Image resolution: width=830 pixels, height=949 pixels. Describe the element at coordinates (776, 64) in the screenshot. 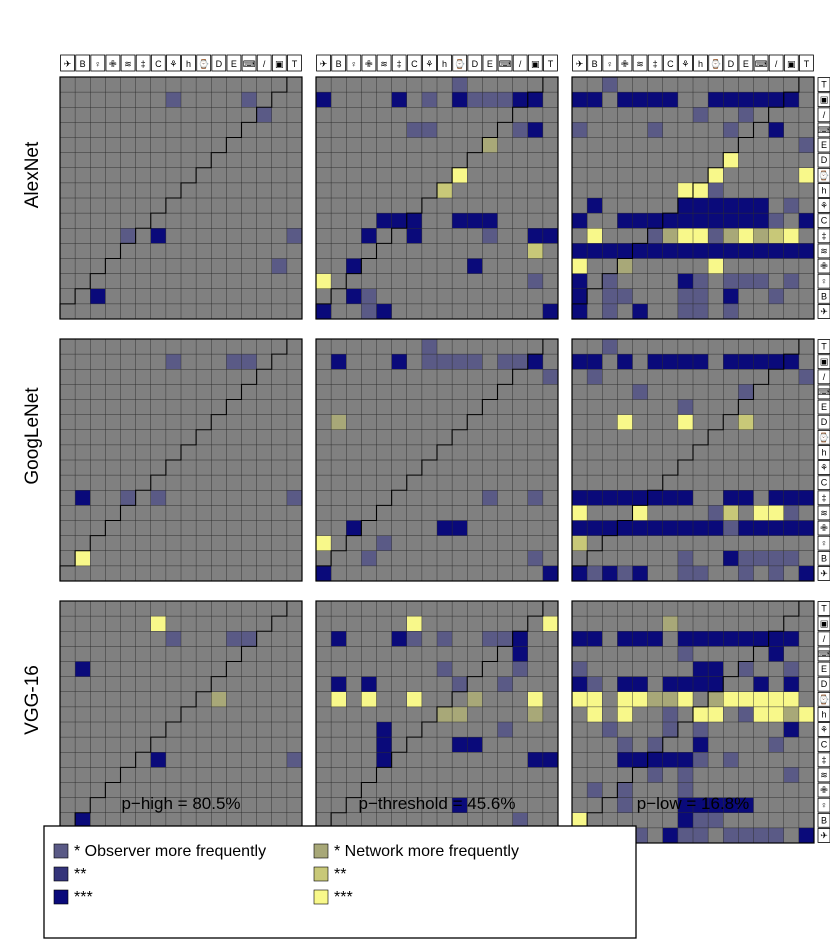

I see `knife-icon: /` at that location.